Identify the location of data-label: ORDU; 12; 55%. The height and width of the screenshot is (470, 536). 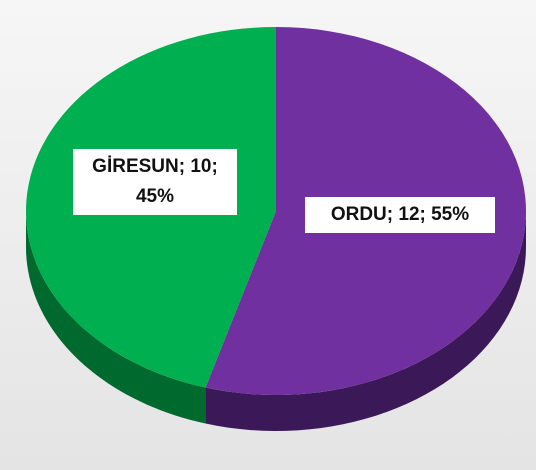
(400, 215).